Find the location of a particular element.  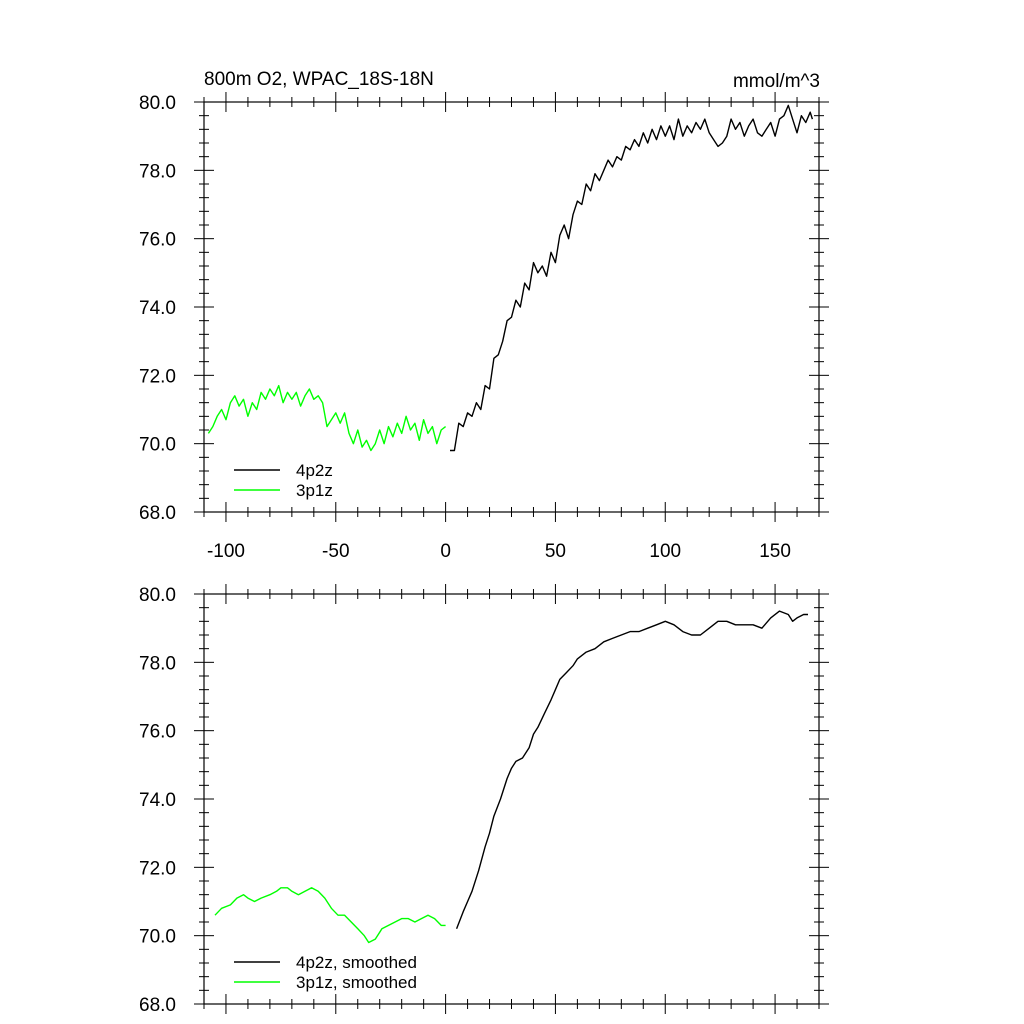

series-line-4p2z is located at coordinates (632, 278).